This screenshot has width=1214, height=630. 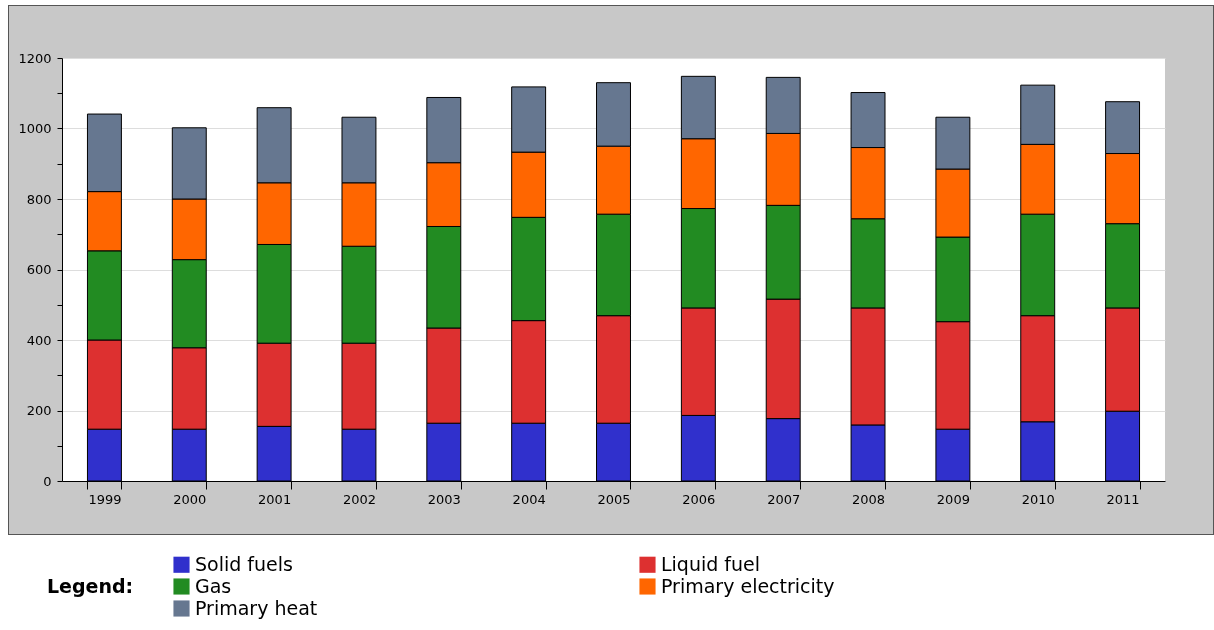 I want to click on legend-label: Gas, so click(x=213, y=585).